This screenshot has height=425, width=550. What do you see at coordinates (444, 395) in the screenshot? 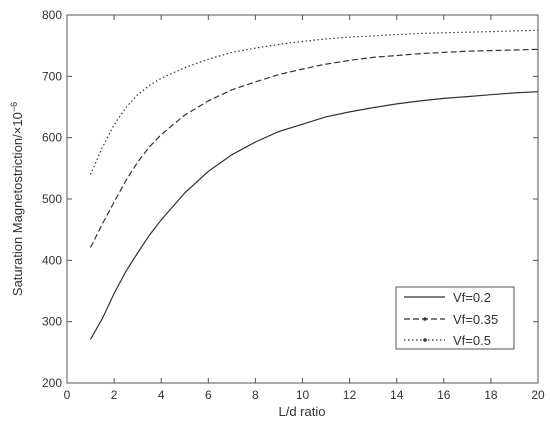
I see `x-tick-label: 16` at bounding box center [444, 395].